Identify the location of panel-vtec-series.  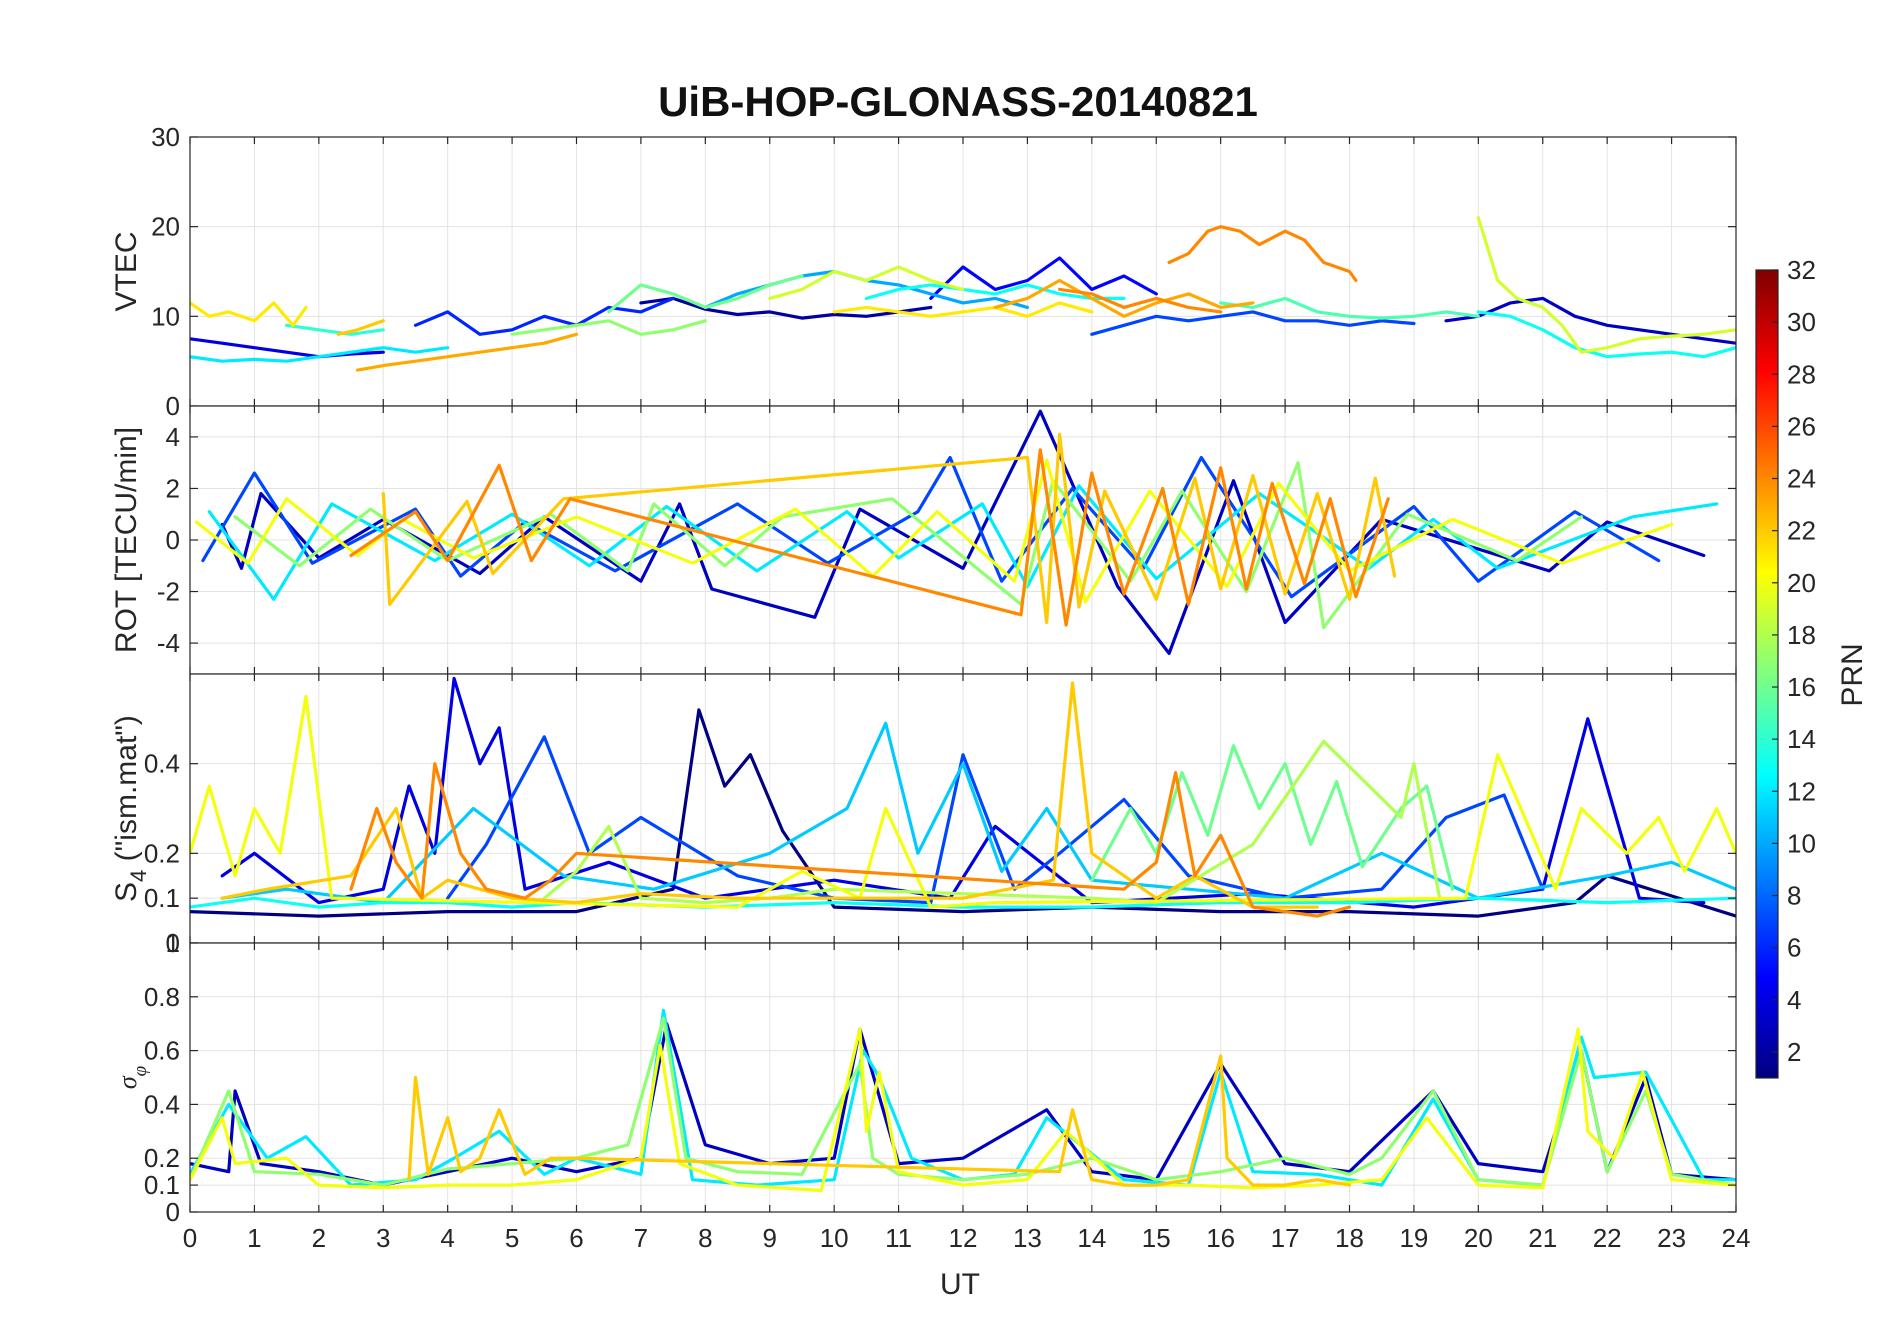
(963, 294).